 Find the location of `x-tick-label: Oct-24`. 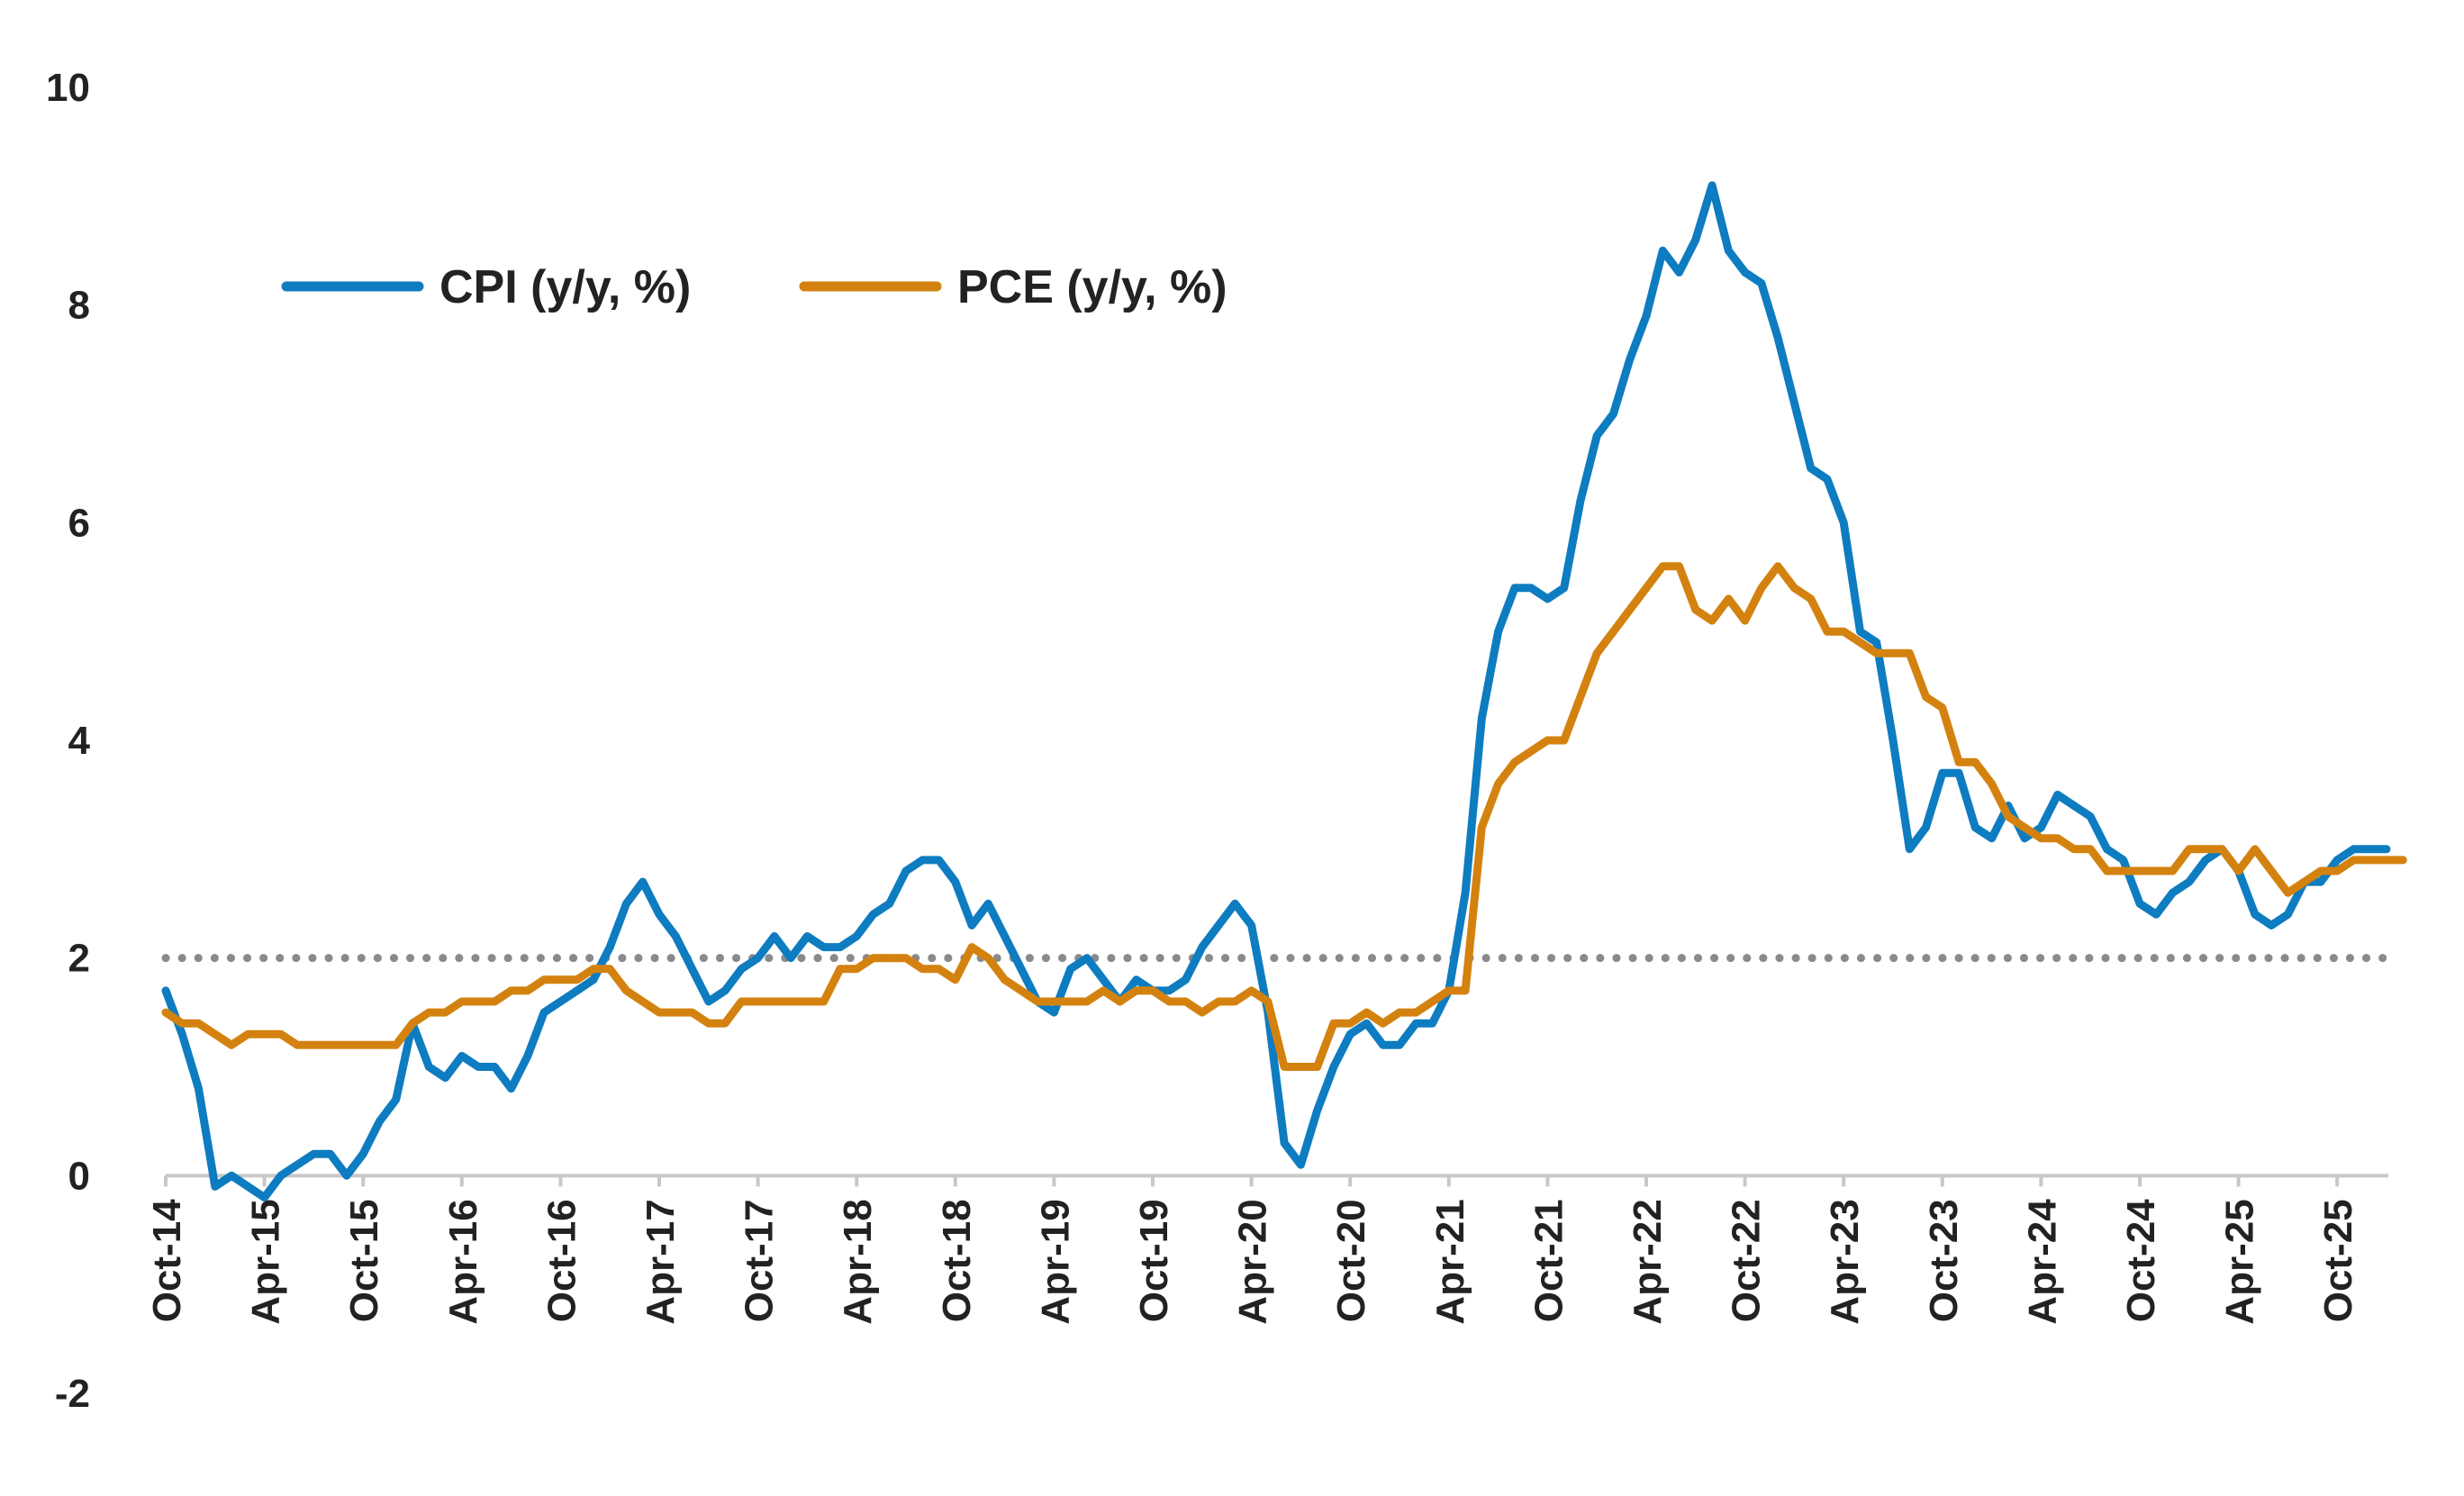

x-tick-label: Oct-24 is located at coordinates (2141, 1261).